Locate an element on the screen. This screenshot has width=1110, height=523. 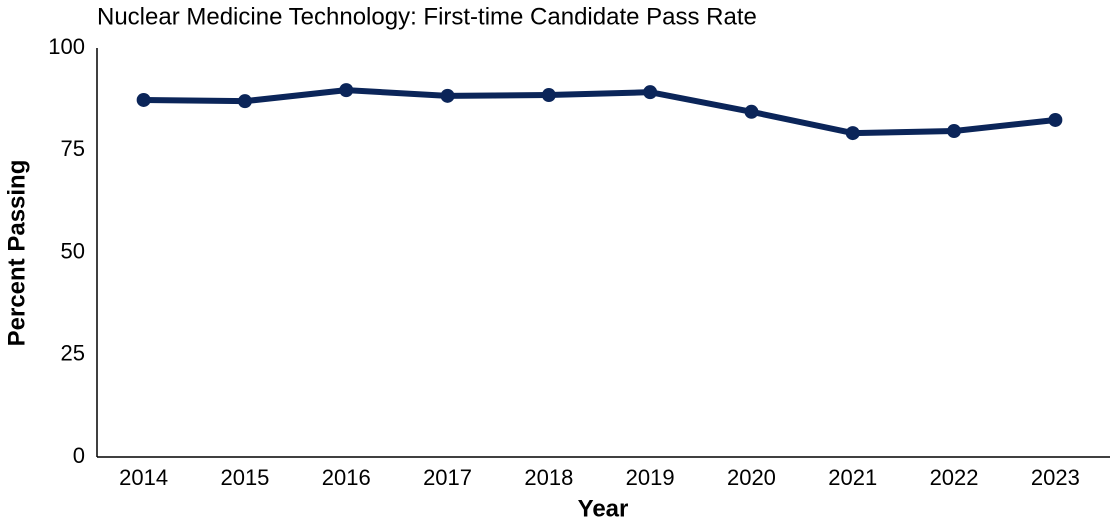
x-tick-label: 2020 is located at coordinates (751, 477).